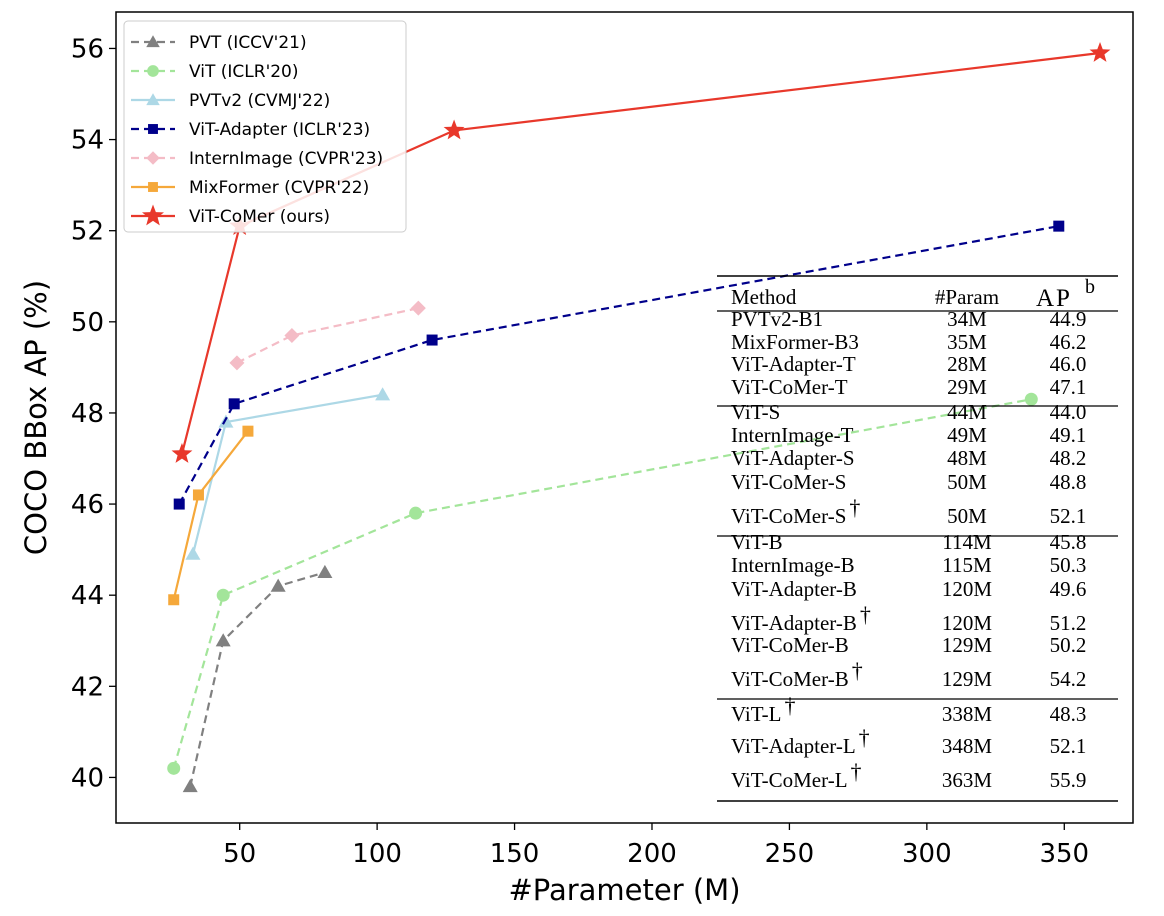 Image resolution: width=1164 pixels, height=916 pixels. Describe the element at coordinates (87, 141) in the screenshot. I see `y-tick-label: 54` at that location.